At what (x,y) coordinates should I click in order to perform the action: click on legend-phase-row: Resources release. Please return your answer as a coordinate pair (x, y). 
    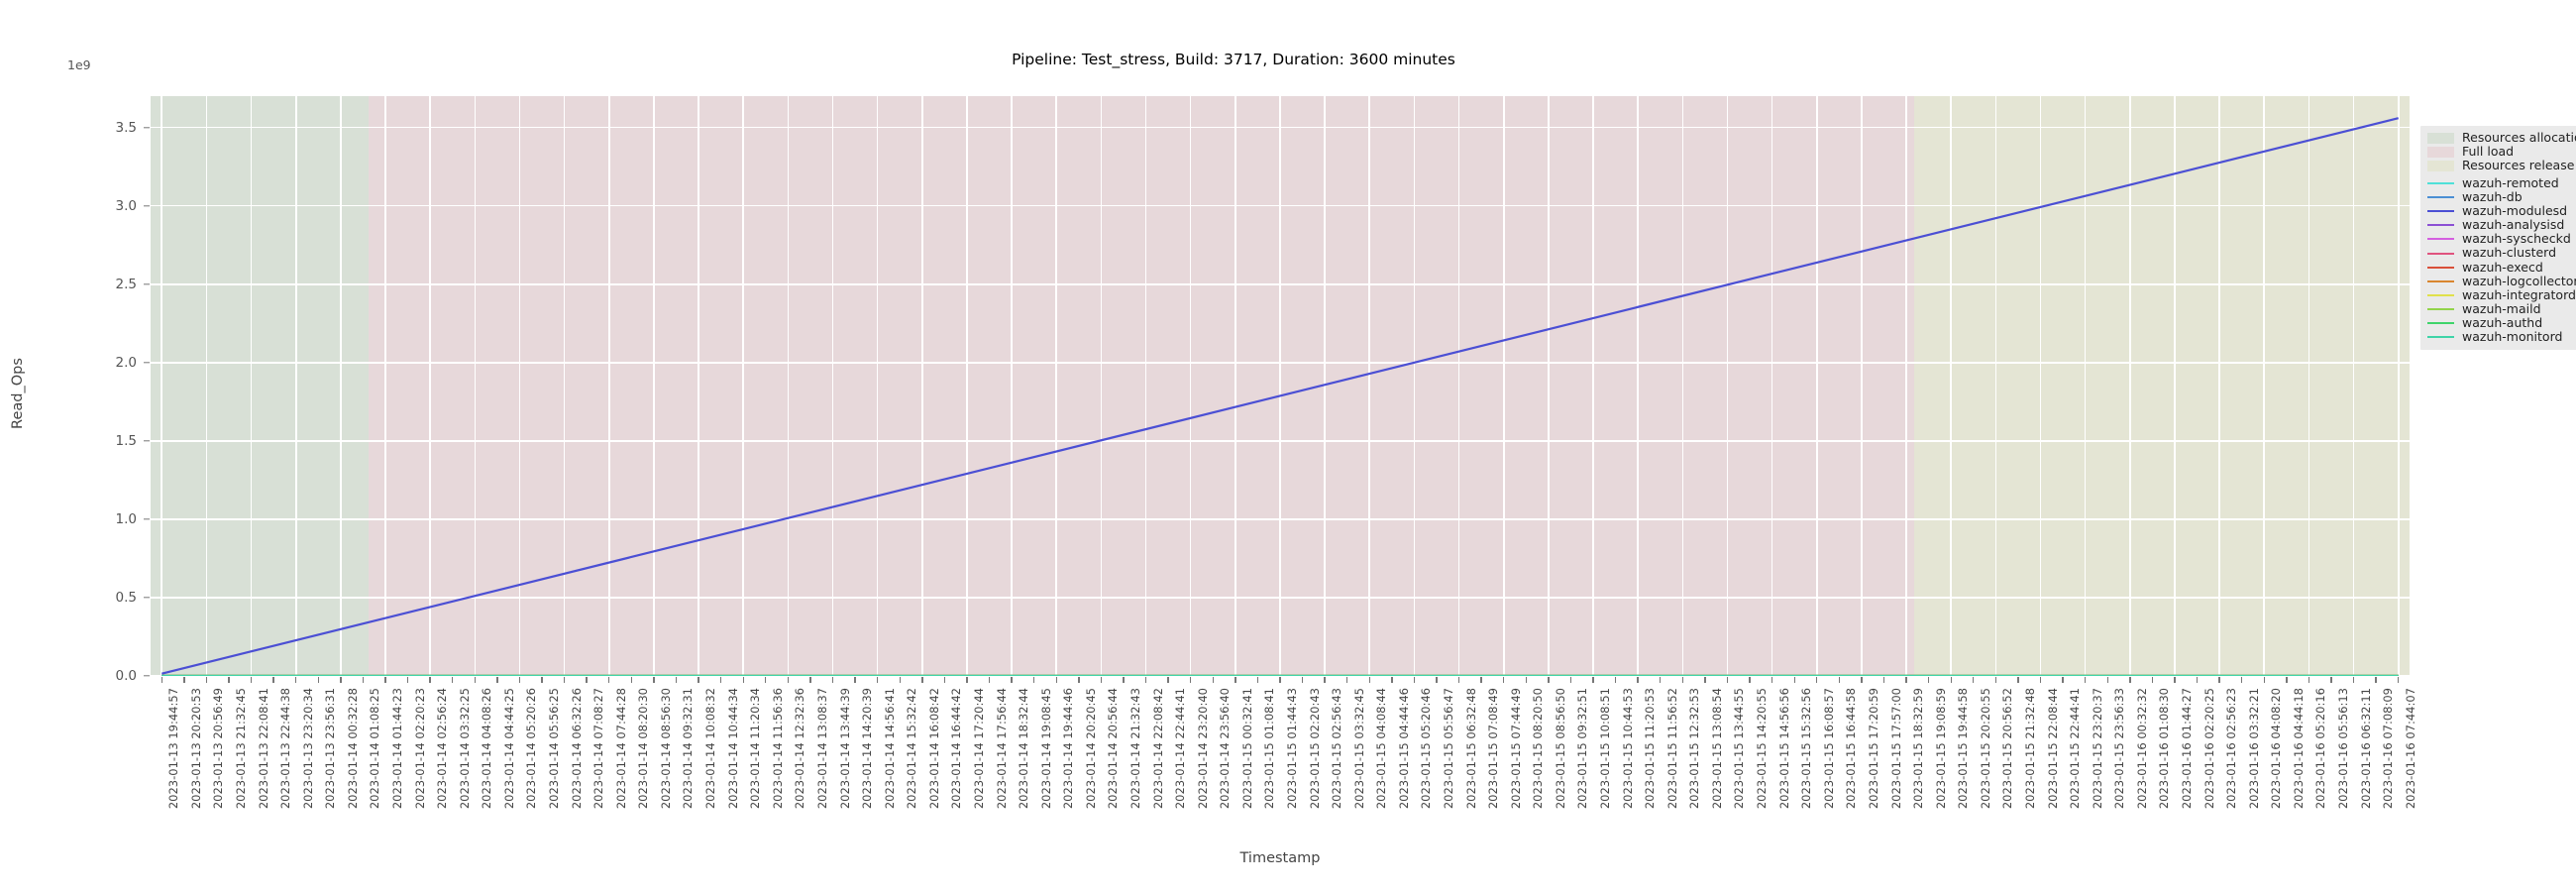
    Looking at the image, I should click on (2500, 165).